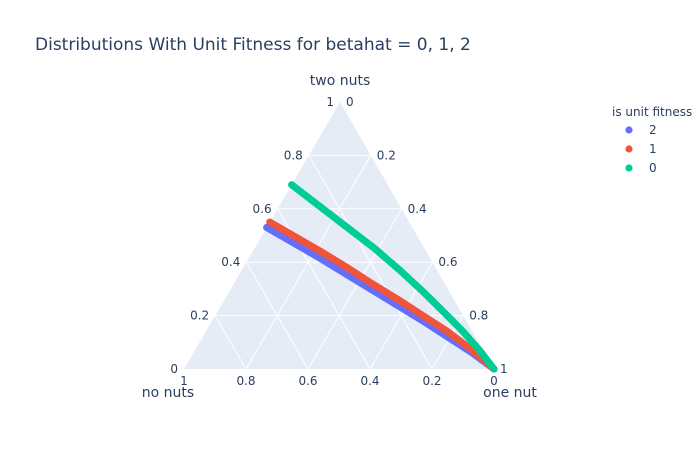 Image resolution: width=700 pixels, height=450 pixels. What do you see at coordinates (245, 381) in the screenshot?
I see `tick-label-no-nuts: 0.8` at bounding box center [245, 381].